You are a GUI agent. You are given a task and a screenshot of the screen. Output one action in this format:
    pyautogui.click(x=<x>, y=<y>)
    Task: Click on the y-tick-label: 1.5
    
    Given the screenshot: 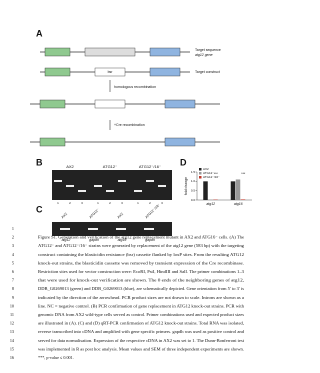 What is the action you would take?
    pyautogui.click(x=193, y=172)
    